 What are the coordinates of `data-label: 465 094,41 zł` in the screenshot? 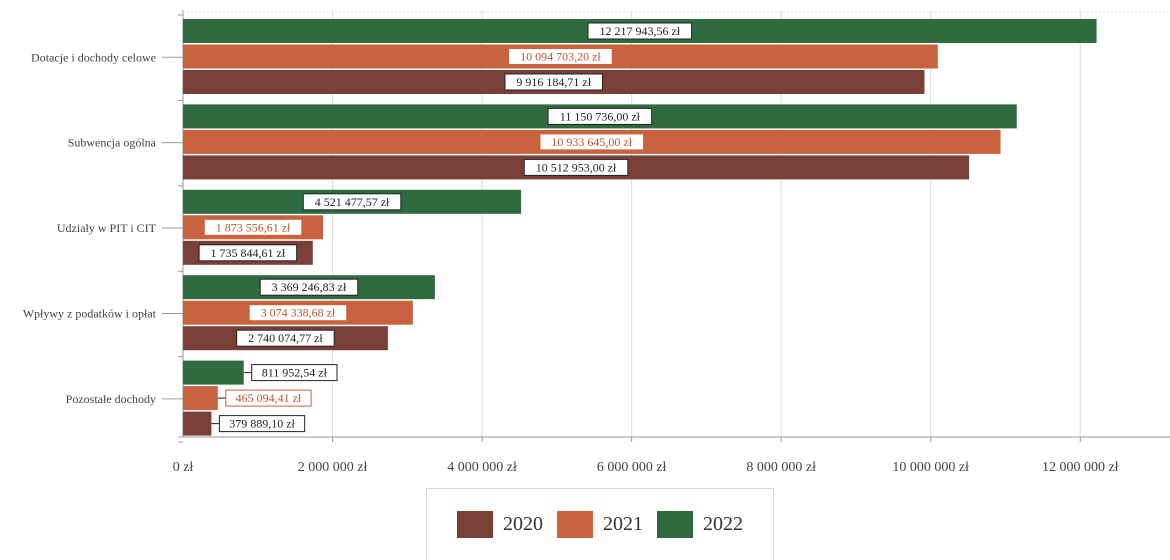 It's located at (269, 398).